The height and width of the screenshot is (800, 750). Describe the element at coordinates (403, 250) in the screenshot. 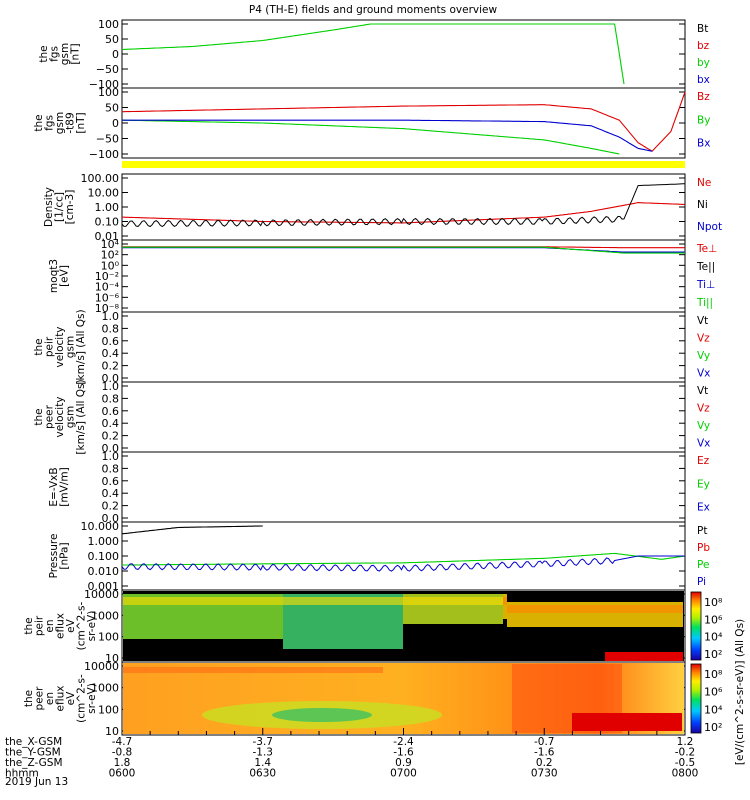

I see `series-ti-line` at that location.